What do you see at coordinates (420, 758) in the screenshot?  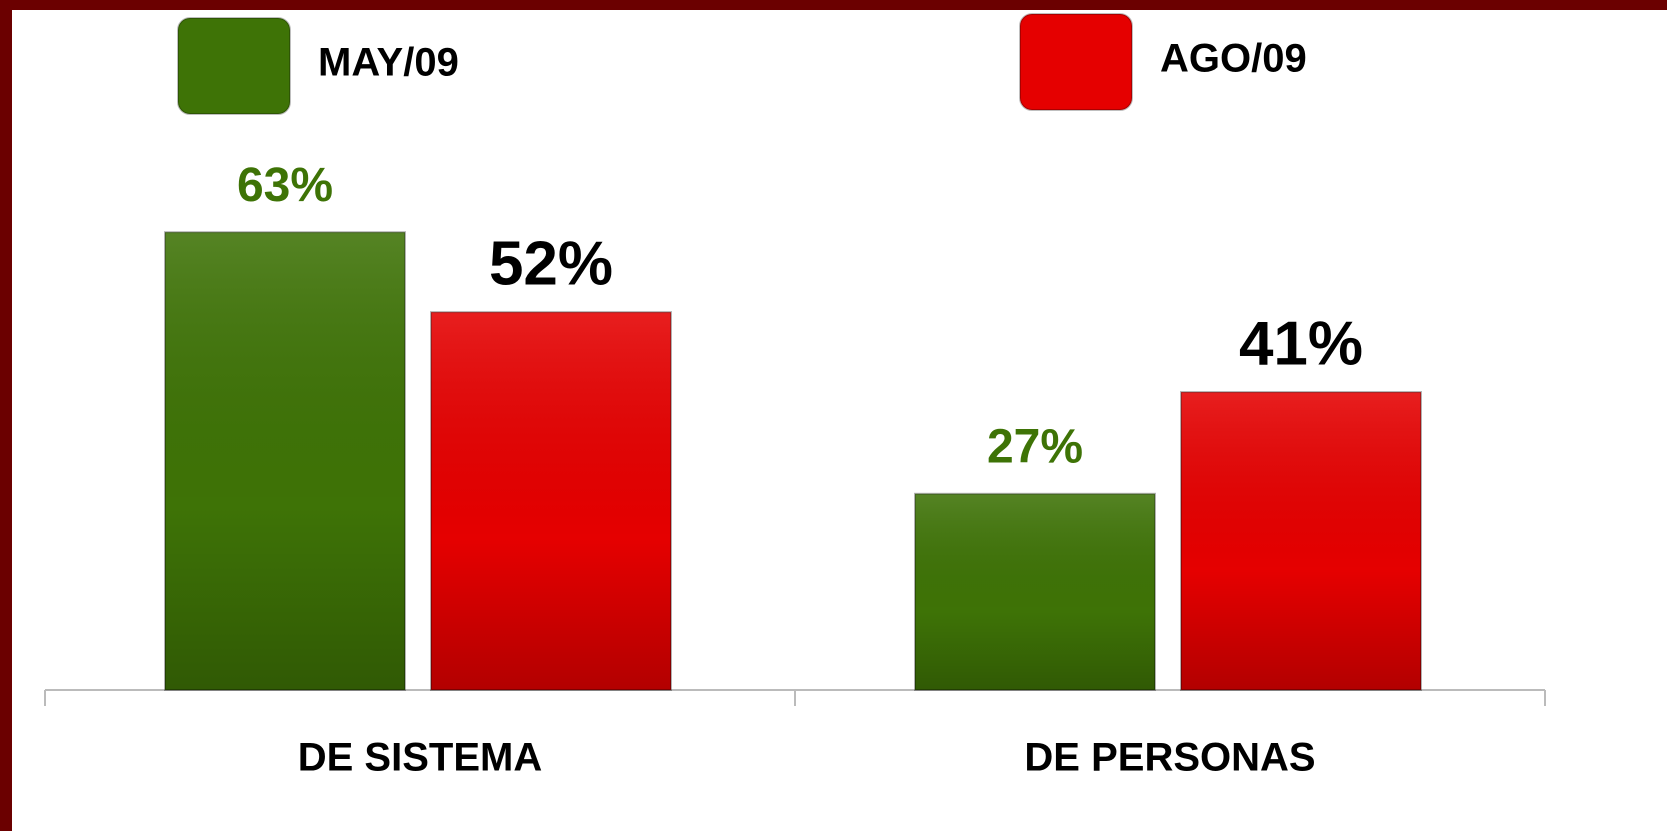 I see `x-tick-label: DE SISTEMA` at bounding box center [420, 758].